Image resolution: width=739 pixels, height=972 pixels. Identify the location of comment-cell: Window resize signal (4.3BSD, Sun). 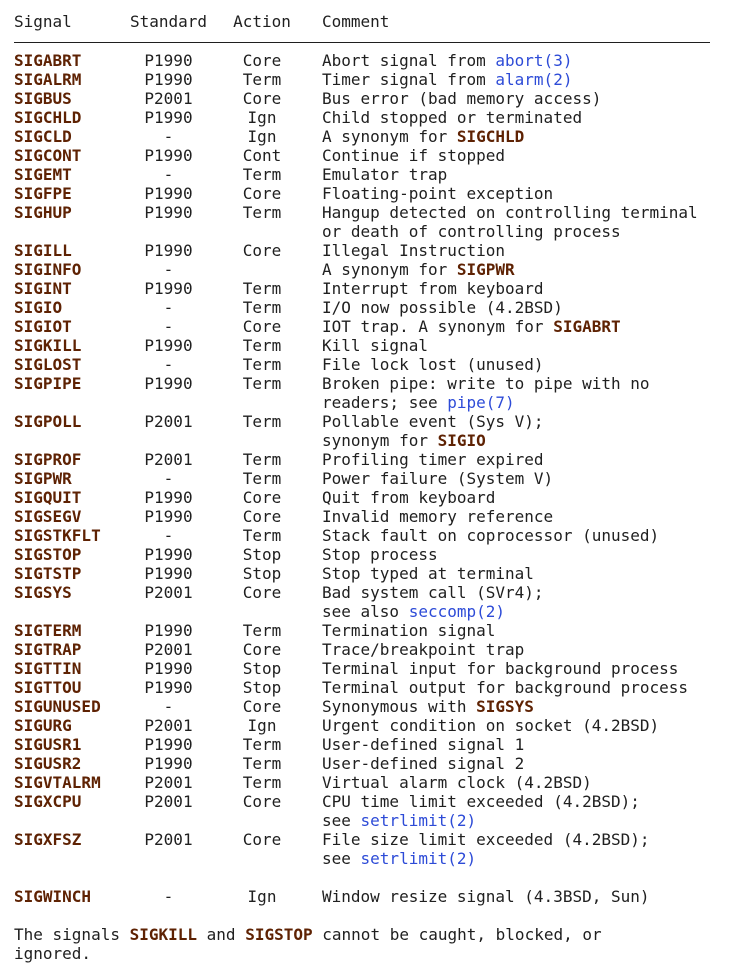
(530, 896).